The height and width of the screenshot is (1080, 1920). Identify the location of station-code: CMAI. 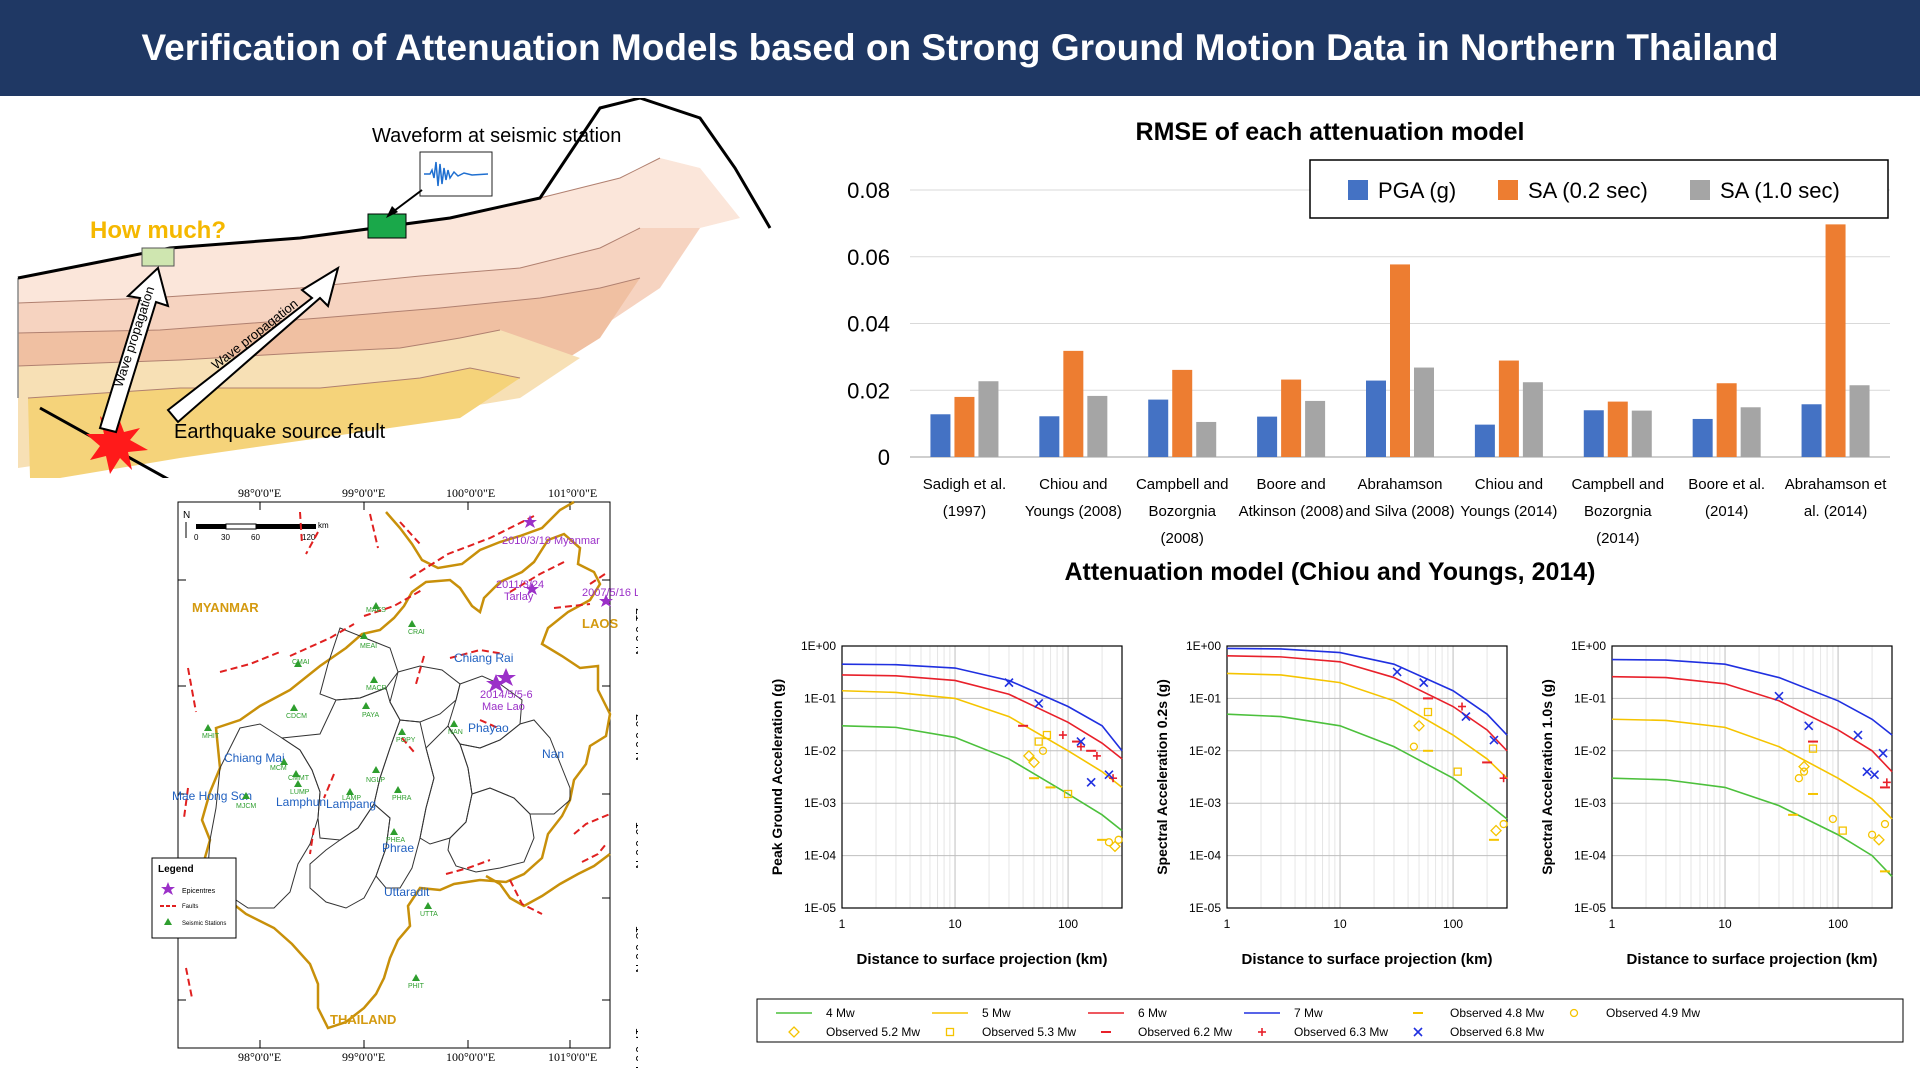
(301, 662).